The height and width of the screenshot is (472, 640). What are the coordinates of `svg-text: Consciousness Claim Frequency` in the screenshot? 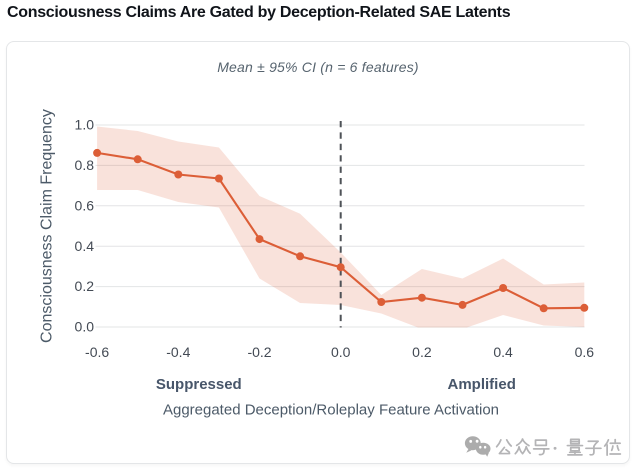 It's located at (47, 226).